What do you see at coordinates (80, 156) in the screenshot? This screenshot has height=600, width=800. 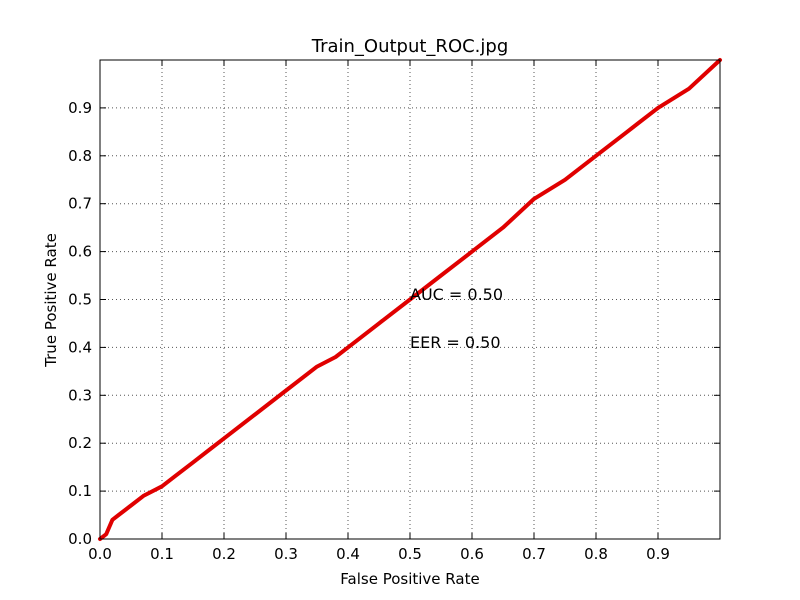 I see `y-tick-label: 0.8` at bounding box center [80, 156].